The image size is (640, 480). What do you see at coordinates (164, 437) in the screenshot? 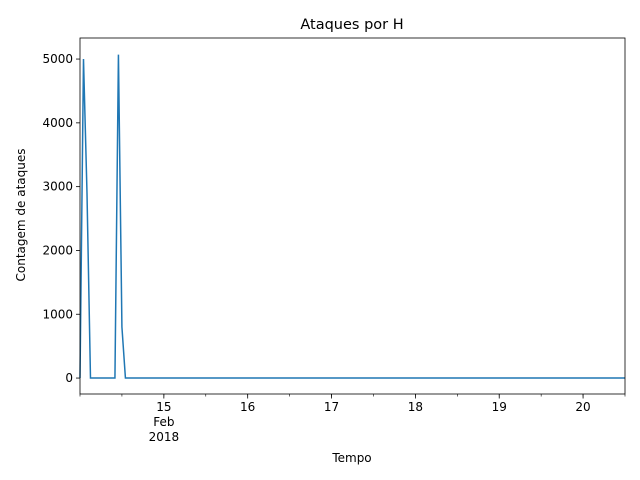
I see `x-tick-year-label: 2018` at bounding box center [164, 437].